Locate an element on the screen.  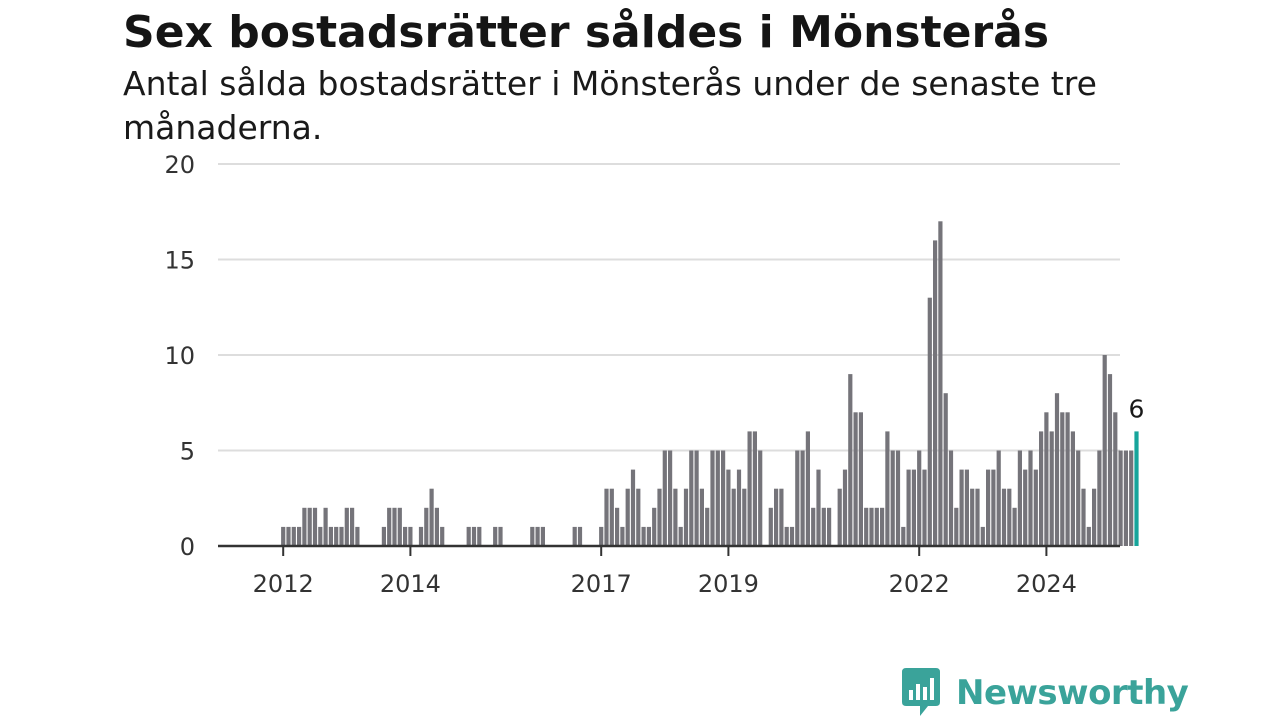
x-tick-label: 2014 is located at coordinates (410, 584).